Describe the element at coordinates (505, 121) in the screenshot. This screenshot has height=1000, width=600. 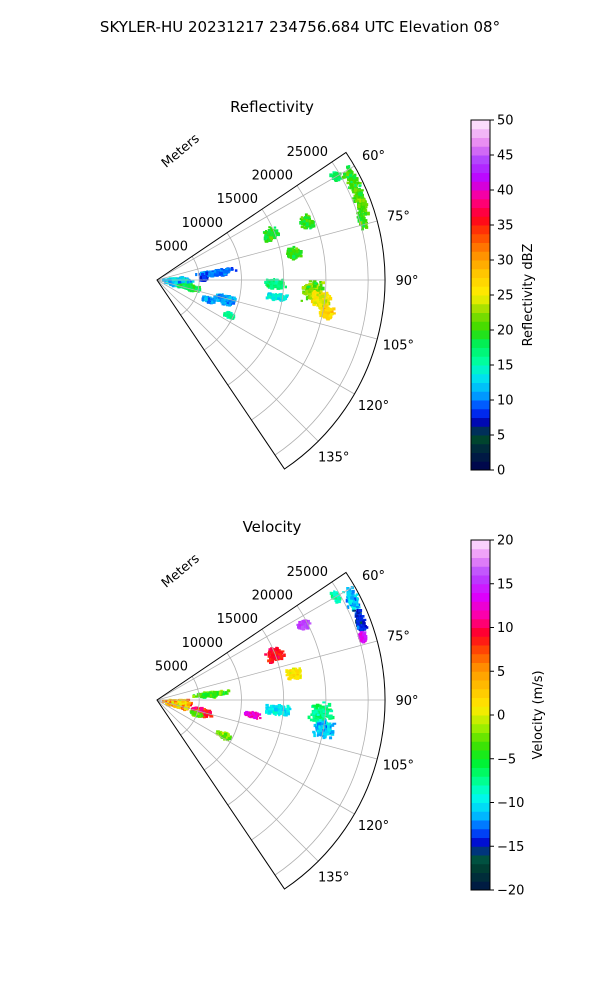
I see `reflectivity-colorbar-tick-label: 50` at that location.